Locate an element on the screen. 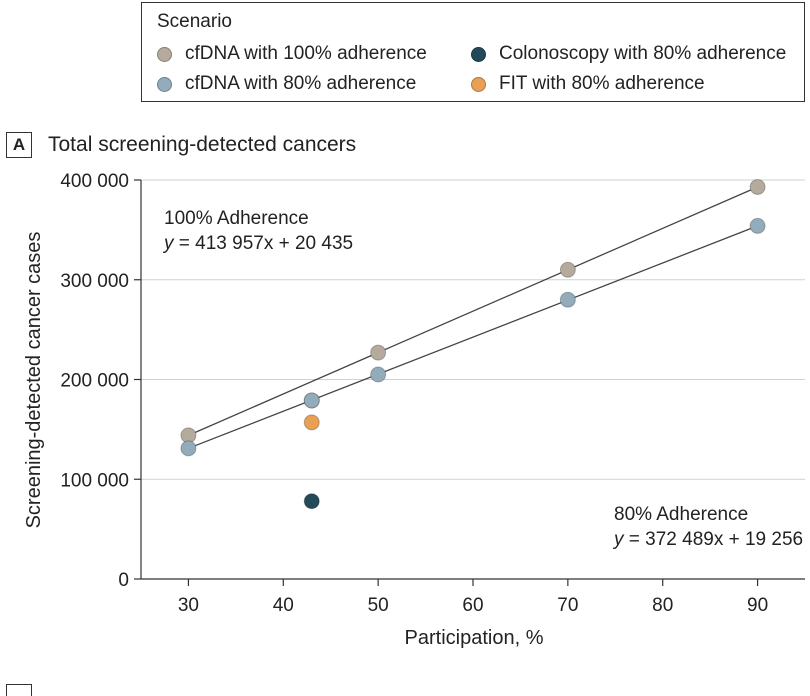 This screenshot has height=696, width=810. x-tick-label: 80 is located at coordinates (662, 605).